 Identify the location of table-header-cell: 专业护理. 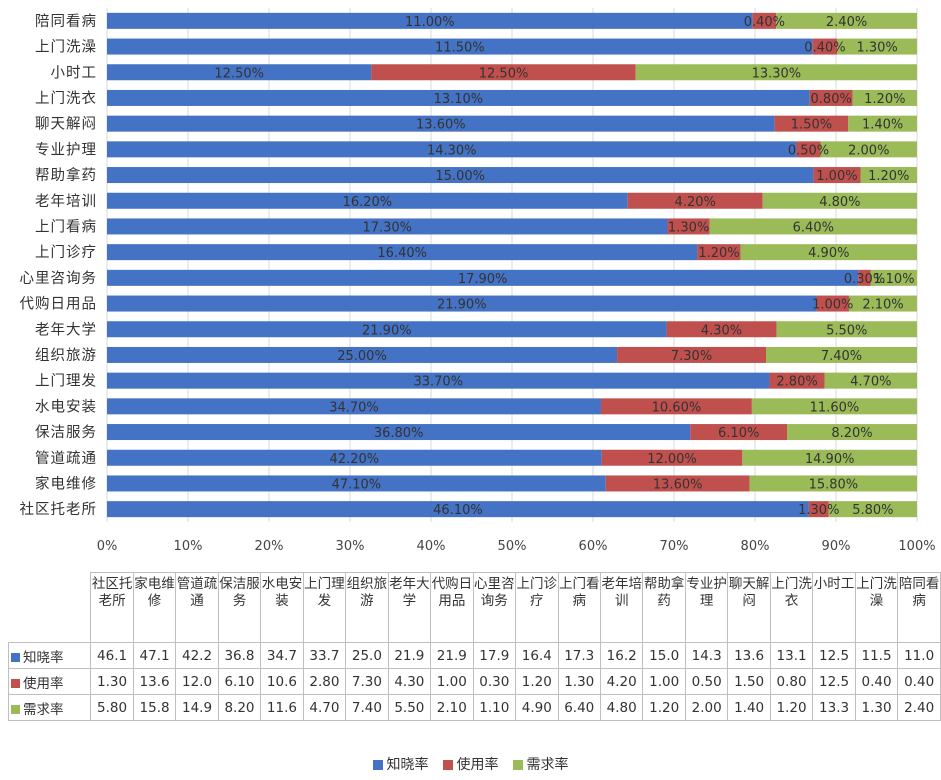
(706, 607).